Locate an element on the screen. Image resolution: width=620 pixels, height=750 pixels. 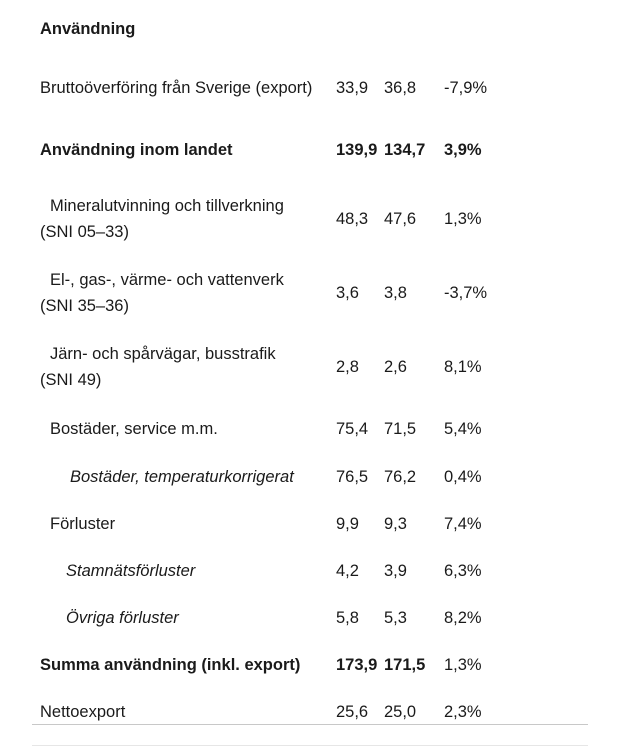
section-divider is located at coordinates (310, 745).